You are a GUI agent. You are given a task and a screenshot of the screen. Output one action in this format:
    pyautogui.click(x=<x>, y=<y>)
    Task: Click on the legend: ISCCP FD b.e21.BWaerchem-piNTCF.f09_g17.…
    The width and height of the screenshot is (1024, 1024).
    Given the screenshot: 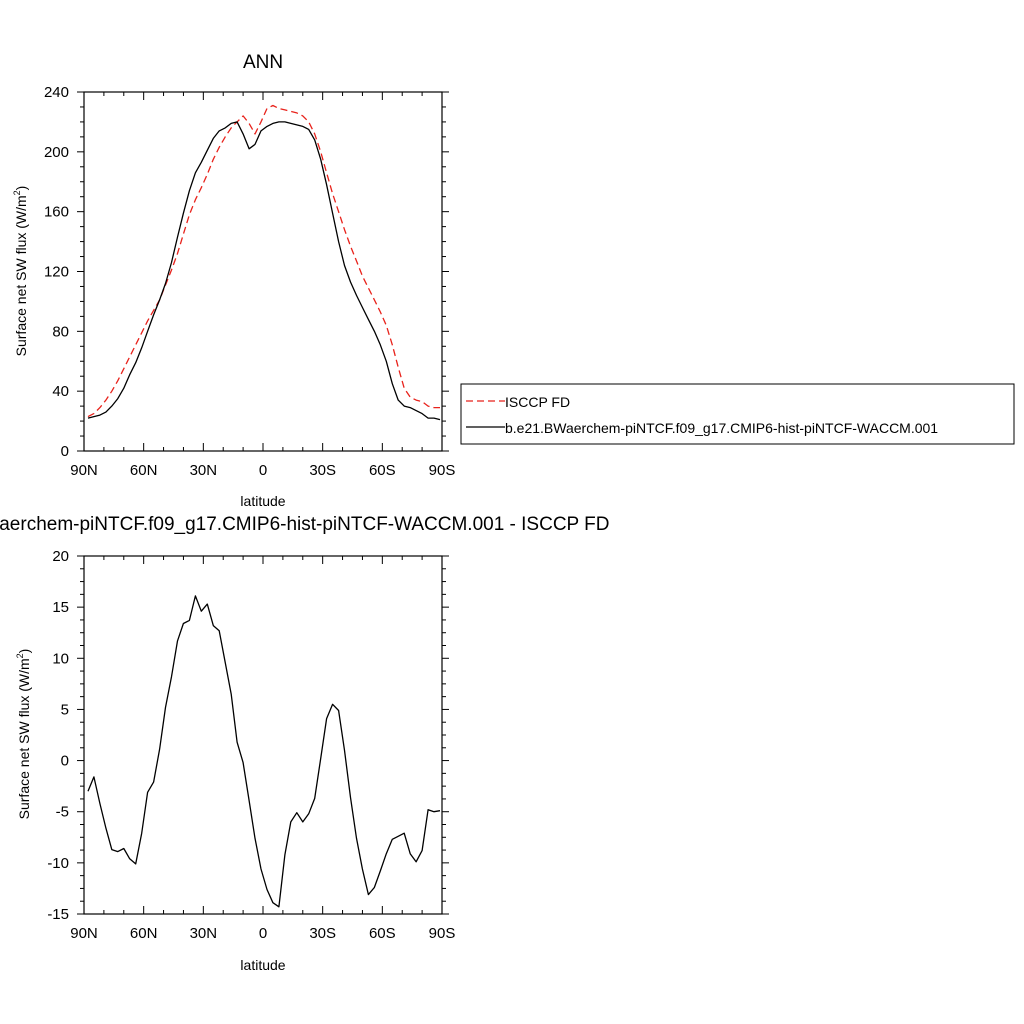 What is the action you would take?
    pyautogui.click(x=737, y=414)
    